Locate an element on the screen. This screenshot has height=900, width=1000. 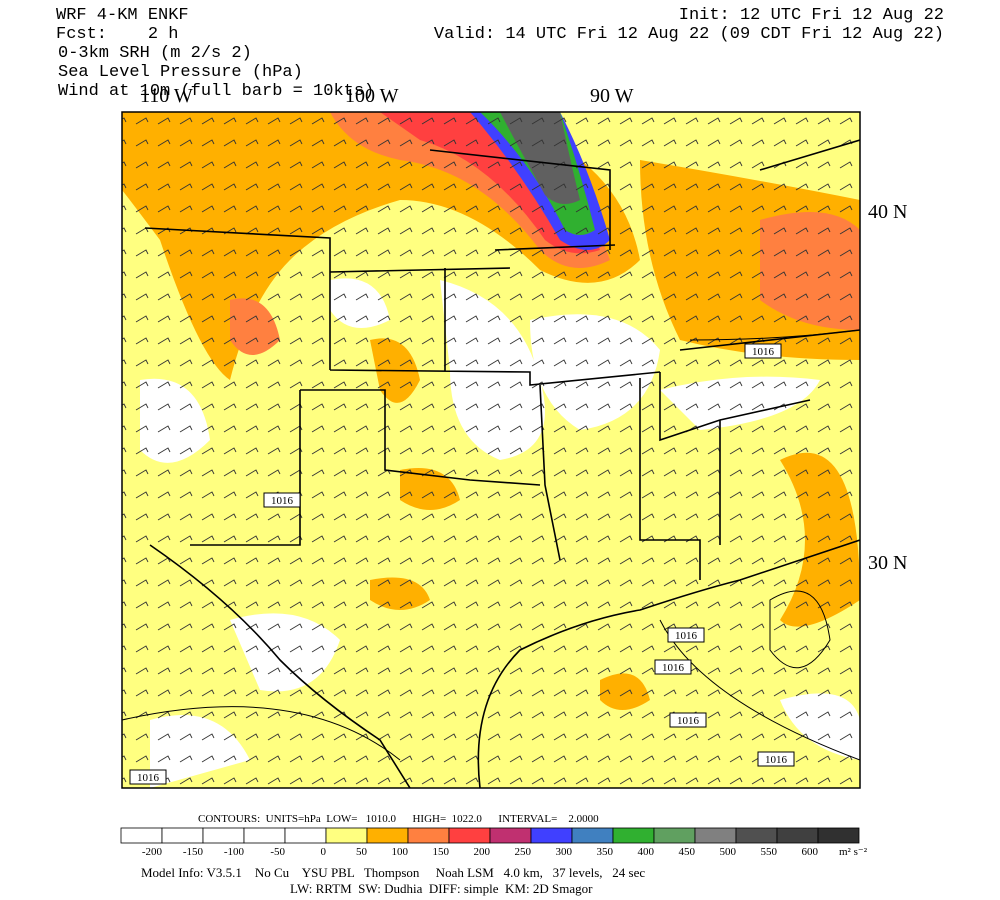
colorbar-units: m² s⁻² is located at coordinates (853, 852).